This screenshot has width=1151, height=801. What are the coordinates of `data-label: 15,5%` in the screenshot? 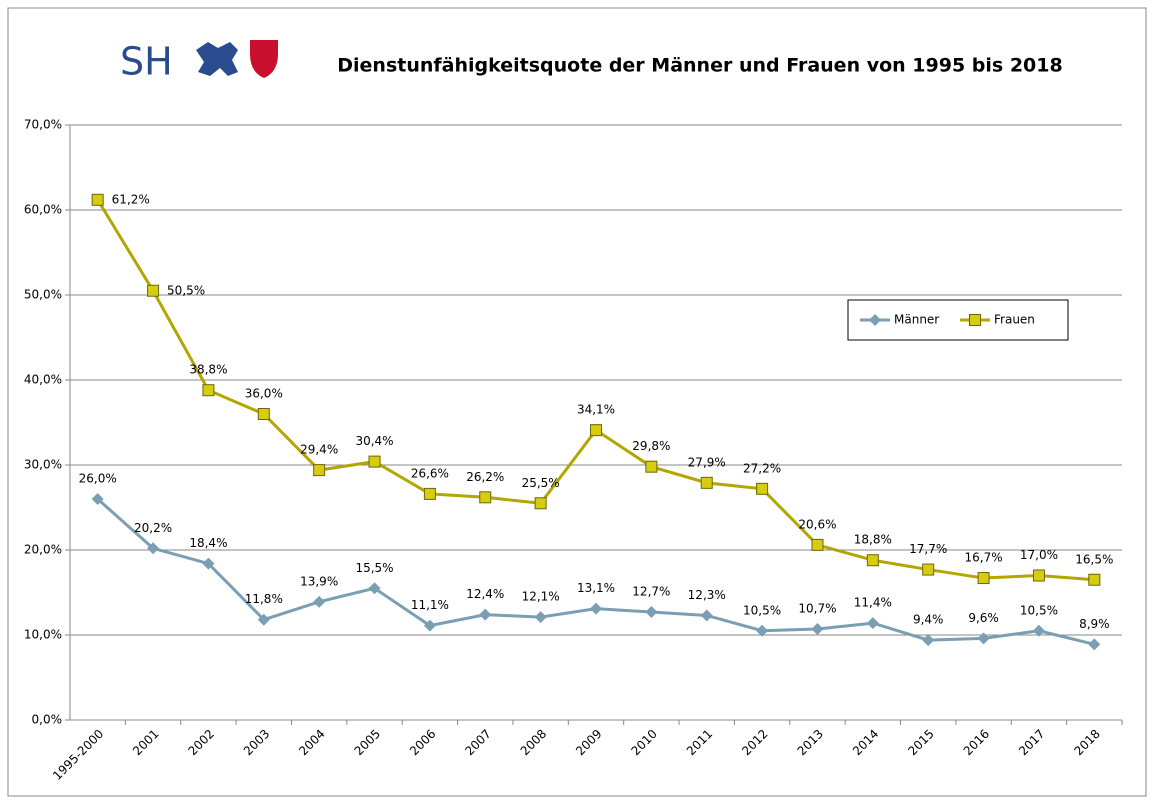 It's located at (374, 568).